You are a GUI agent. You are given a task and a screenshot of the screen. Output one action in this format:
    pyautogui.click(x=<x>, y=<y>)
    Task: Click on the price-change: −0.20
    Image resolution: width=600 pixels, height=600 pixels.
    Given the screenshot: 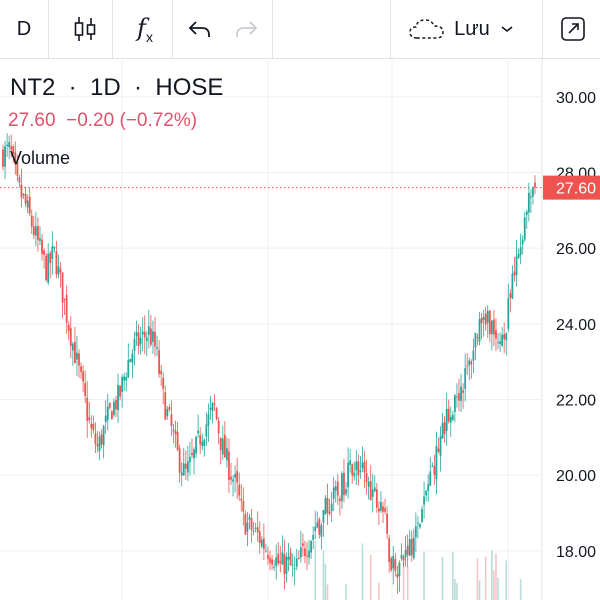 What is the action you would take?
    pyautogui.click(x=90, y=120)
    